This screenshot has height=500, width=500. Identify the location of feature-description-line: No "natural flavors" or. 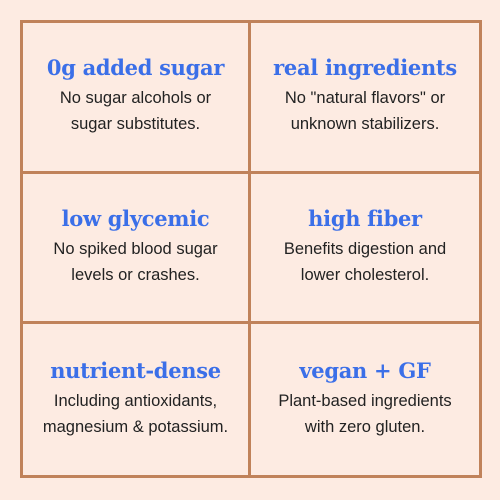
(365, 97).